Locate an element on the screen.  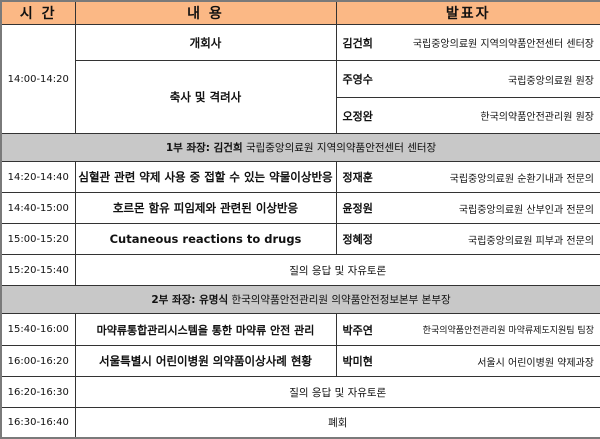
time-cell: 16:20-16:30 is located at coordinates (38, 392).